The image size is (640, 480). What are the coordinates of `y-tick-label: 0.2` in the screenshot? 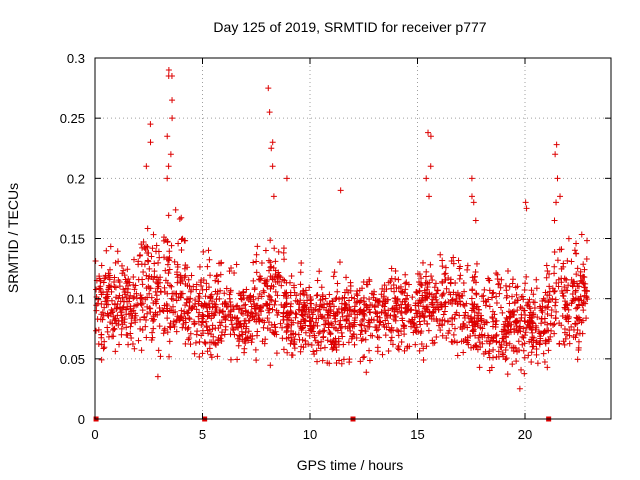 It's located at (76, 178).